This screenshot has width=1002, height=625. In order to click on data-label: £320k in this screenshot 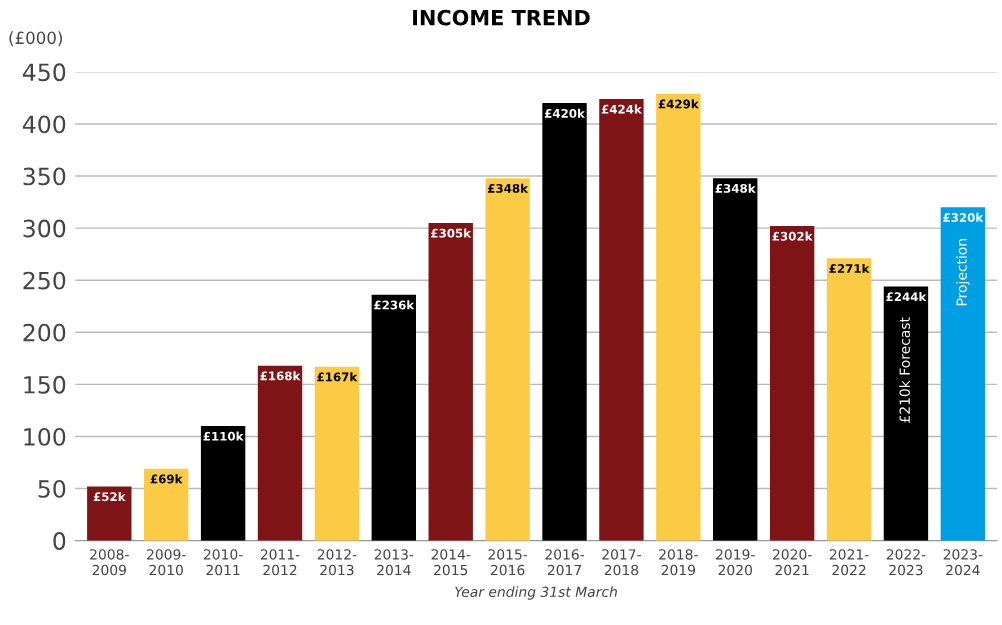, I will do `click(963, 217)`.